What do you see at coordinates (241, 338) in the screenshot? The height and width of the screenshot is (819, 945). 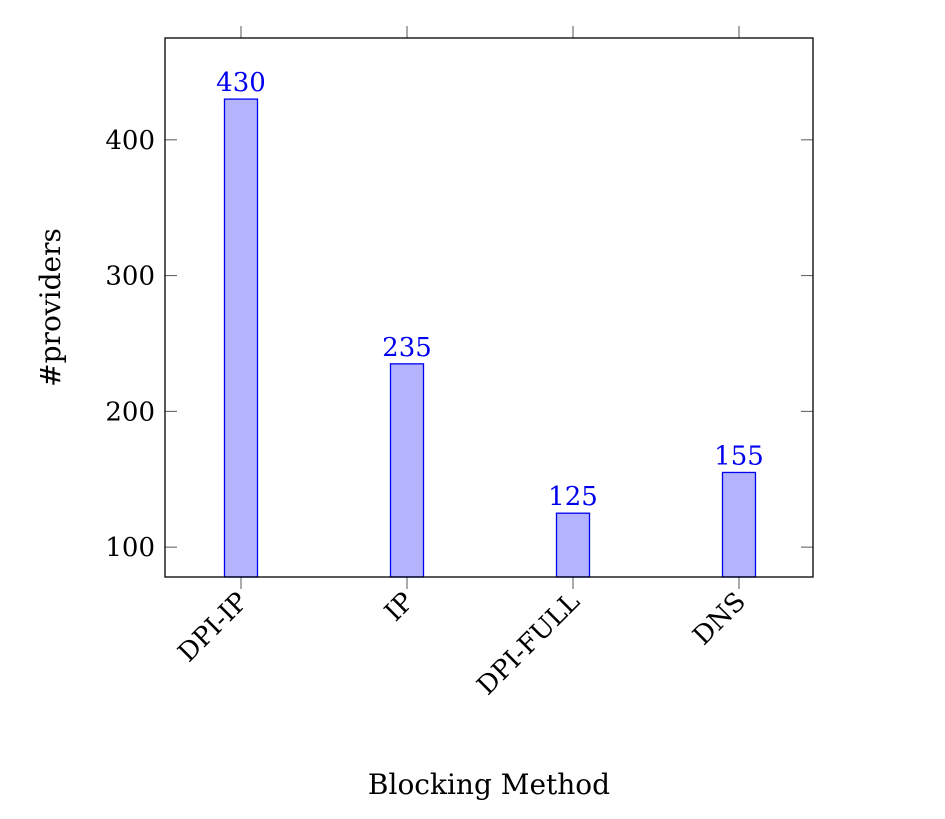 I see `bar-dpi-ip` at bounding box center [241, 338].